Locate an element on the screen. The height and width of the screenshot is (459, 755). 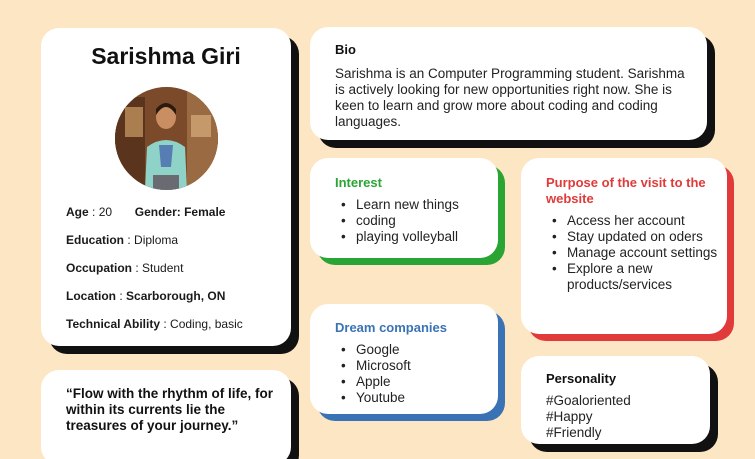
personality-tag: #Happy is located at coordinates (569, 416).